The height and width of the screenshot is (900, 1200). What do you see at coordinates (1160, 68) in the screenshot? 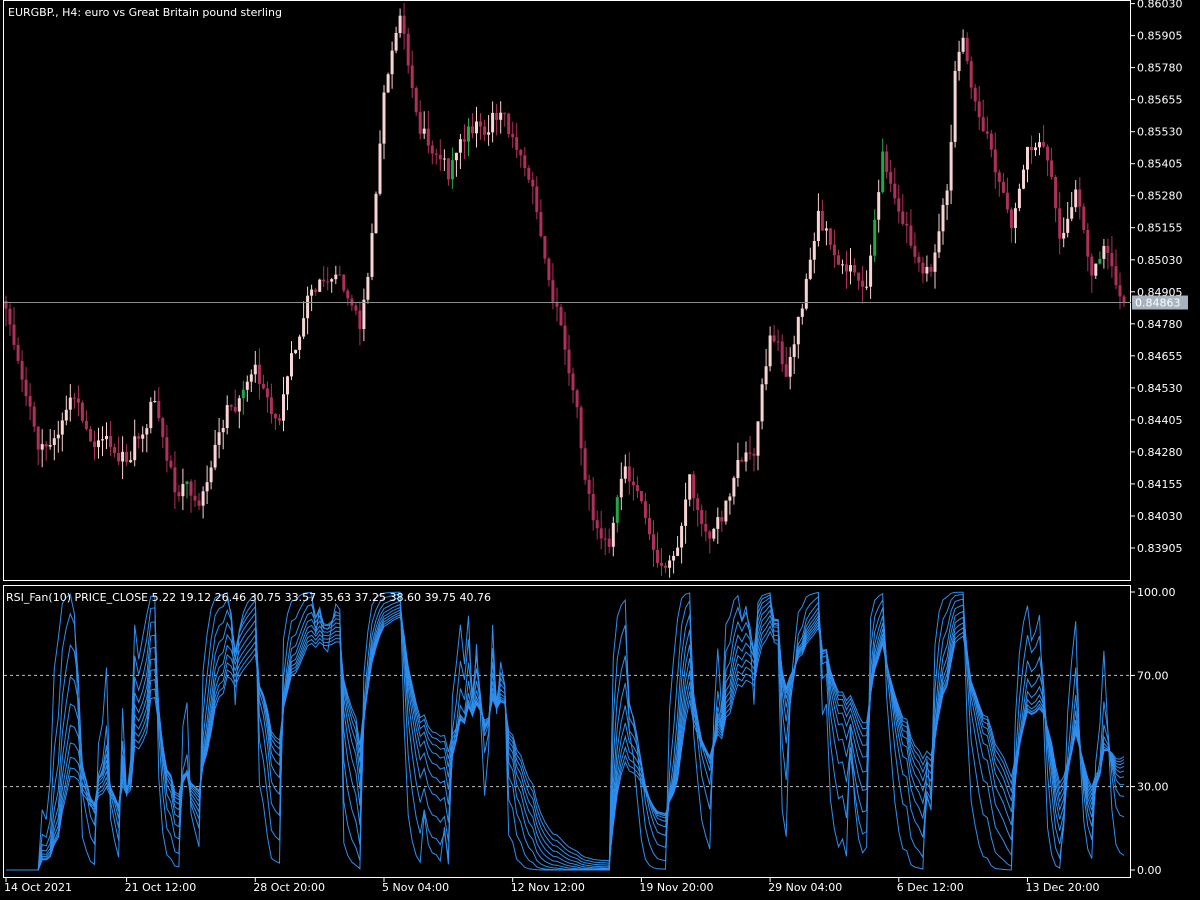
I see `price-tick-label: 0.85780` at bounding box center [1160, 68].